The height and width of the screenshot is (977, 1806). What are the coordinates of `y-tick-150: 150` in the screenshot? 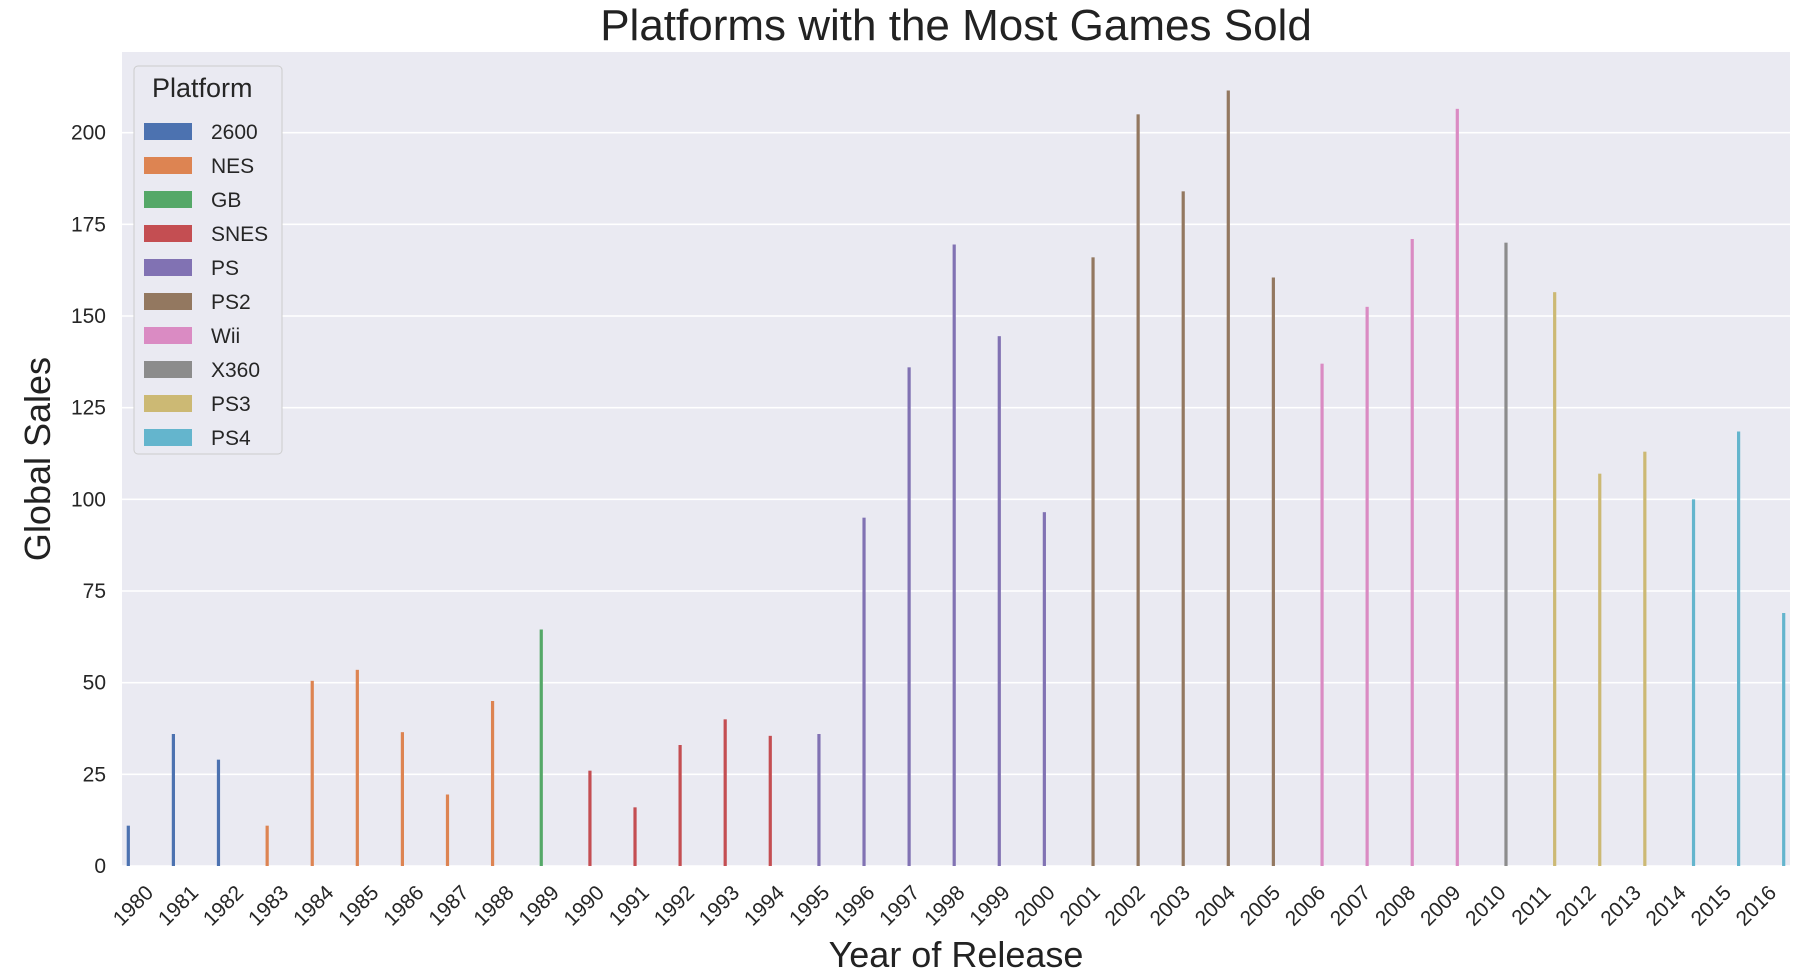 It's located at (88, 316).